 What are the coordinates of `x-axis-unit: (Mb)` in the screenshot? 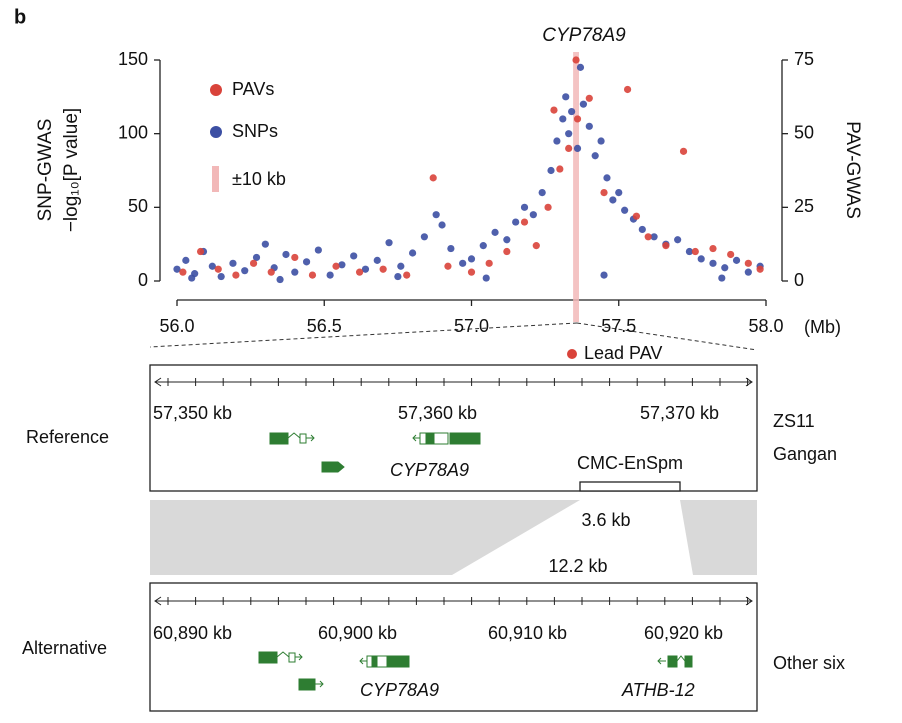 It's located at (822, 327).